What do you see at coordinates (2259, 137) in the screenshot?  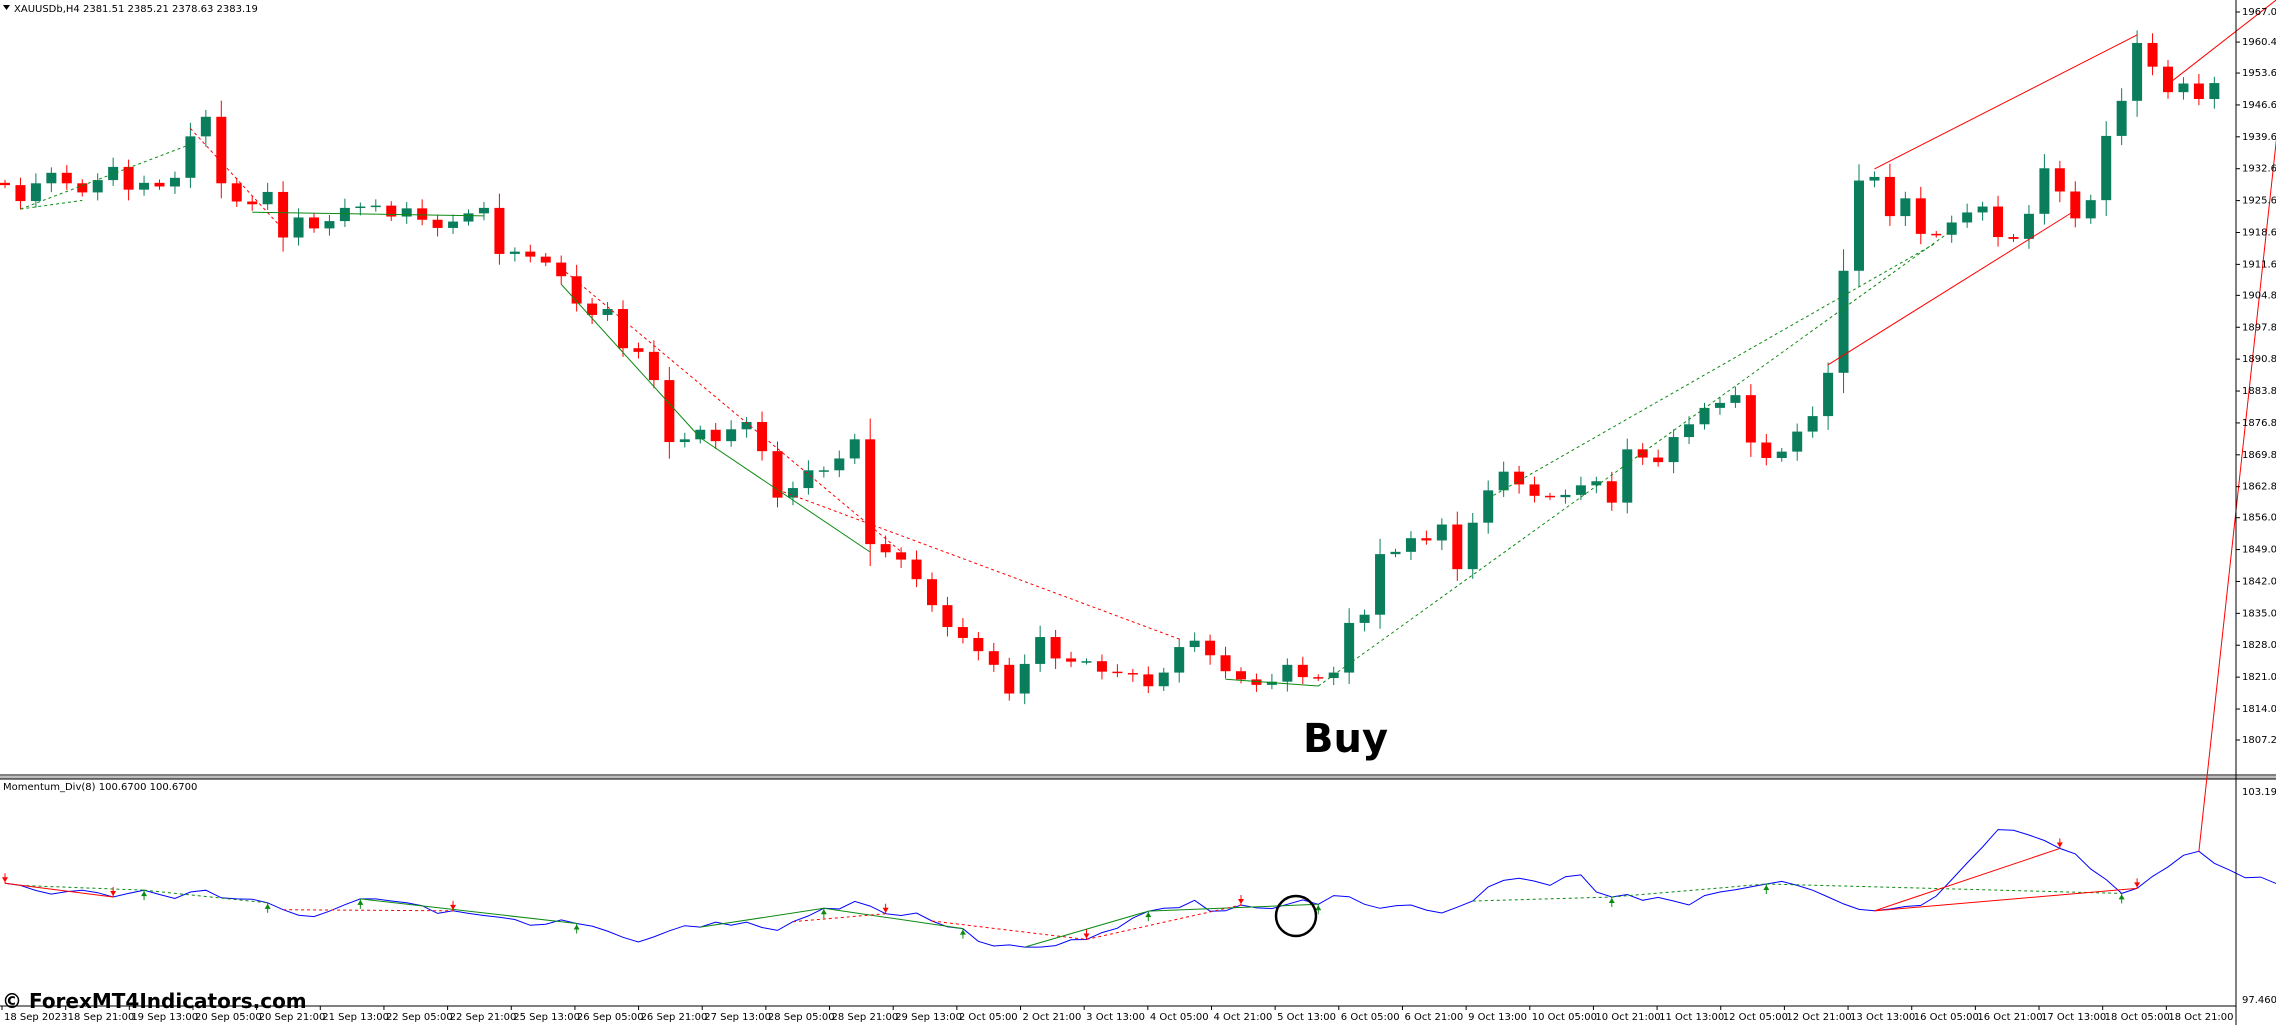 I see `price-tick-label: 1939.60` at bounding box center [2259, 137].